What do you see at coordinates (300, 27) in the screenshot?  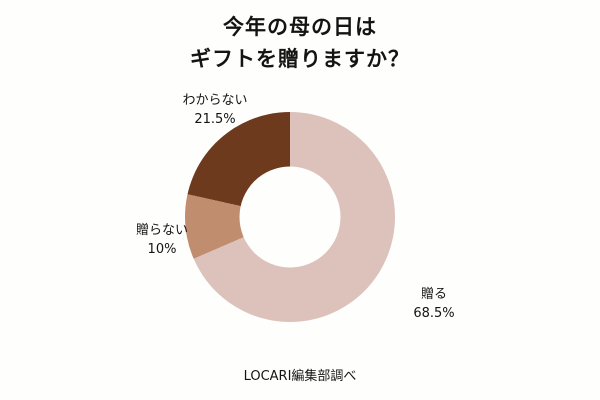 I see `chart-title-line1: 今年の母の日は` at bounding box center [300, 27].